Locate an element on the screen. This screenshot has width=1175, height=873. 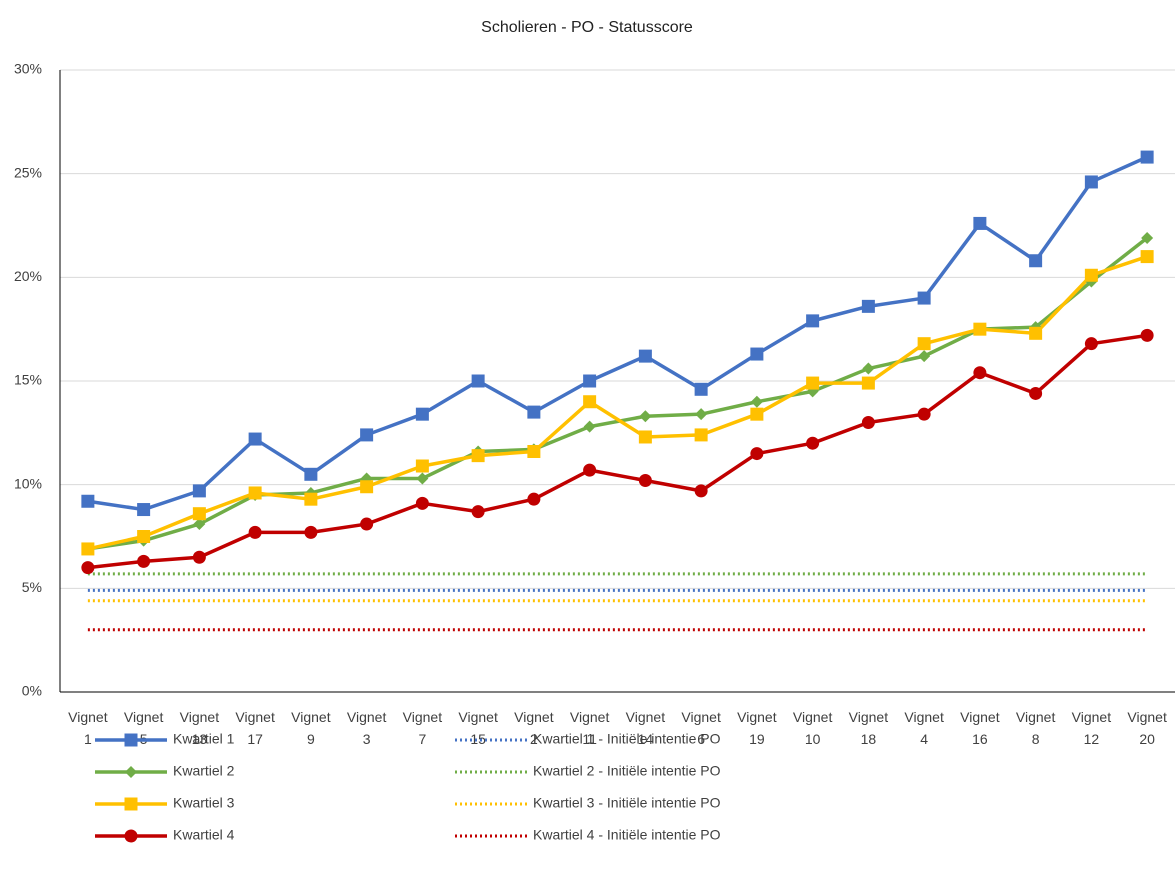
x-tick-label-line: 6 is located at coordinates (701, 739).